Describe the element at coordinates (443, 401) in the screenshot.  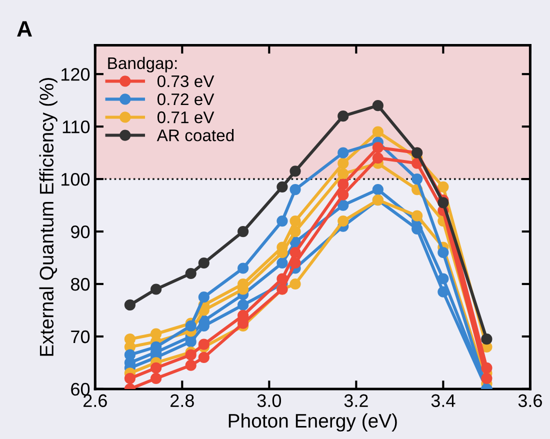
I see `x-tick-label: 3.4` at that location.